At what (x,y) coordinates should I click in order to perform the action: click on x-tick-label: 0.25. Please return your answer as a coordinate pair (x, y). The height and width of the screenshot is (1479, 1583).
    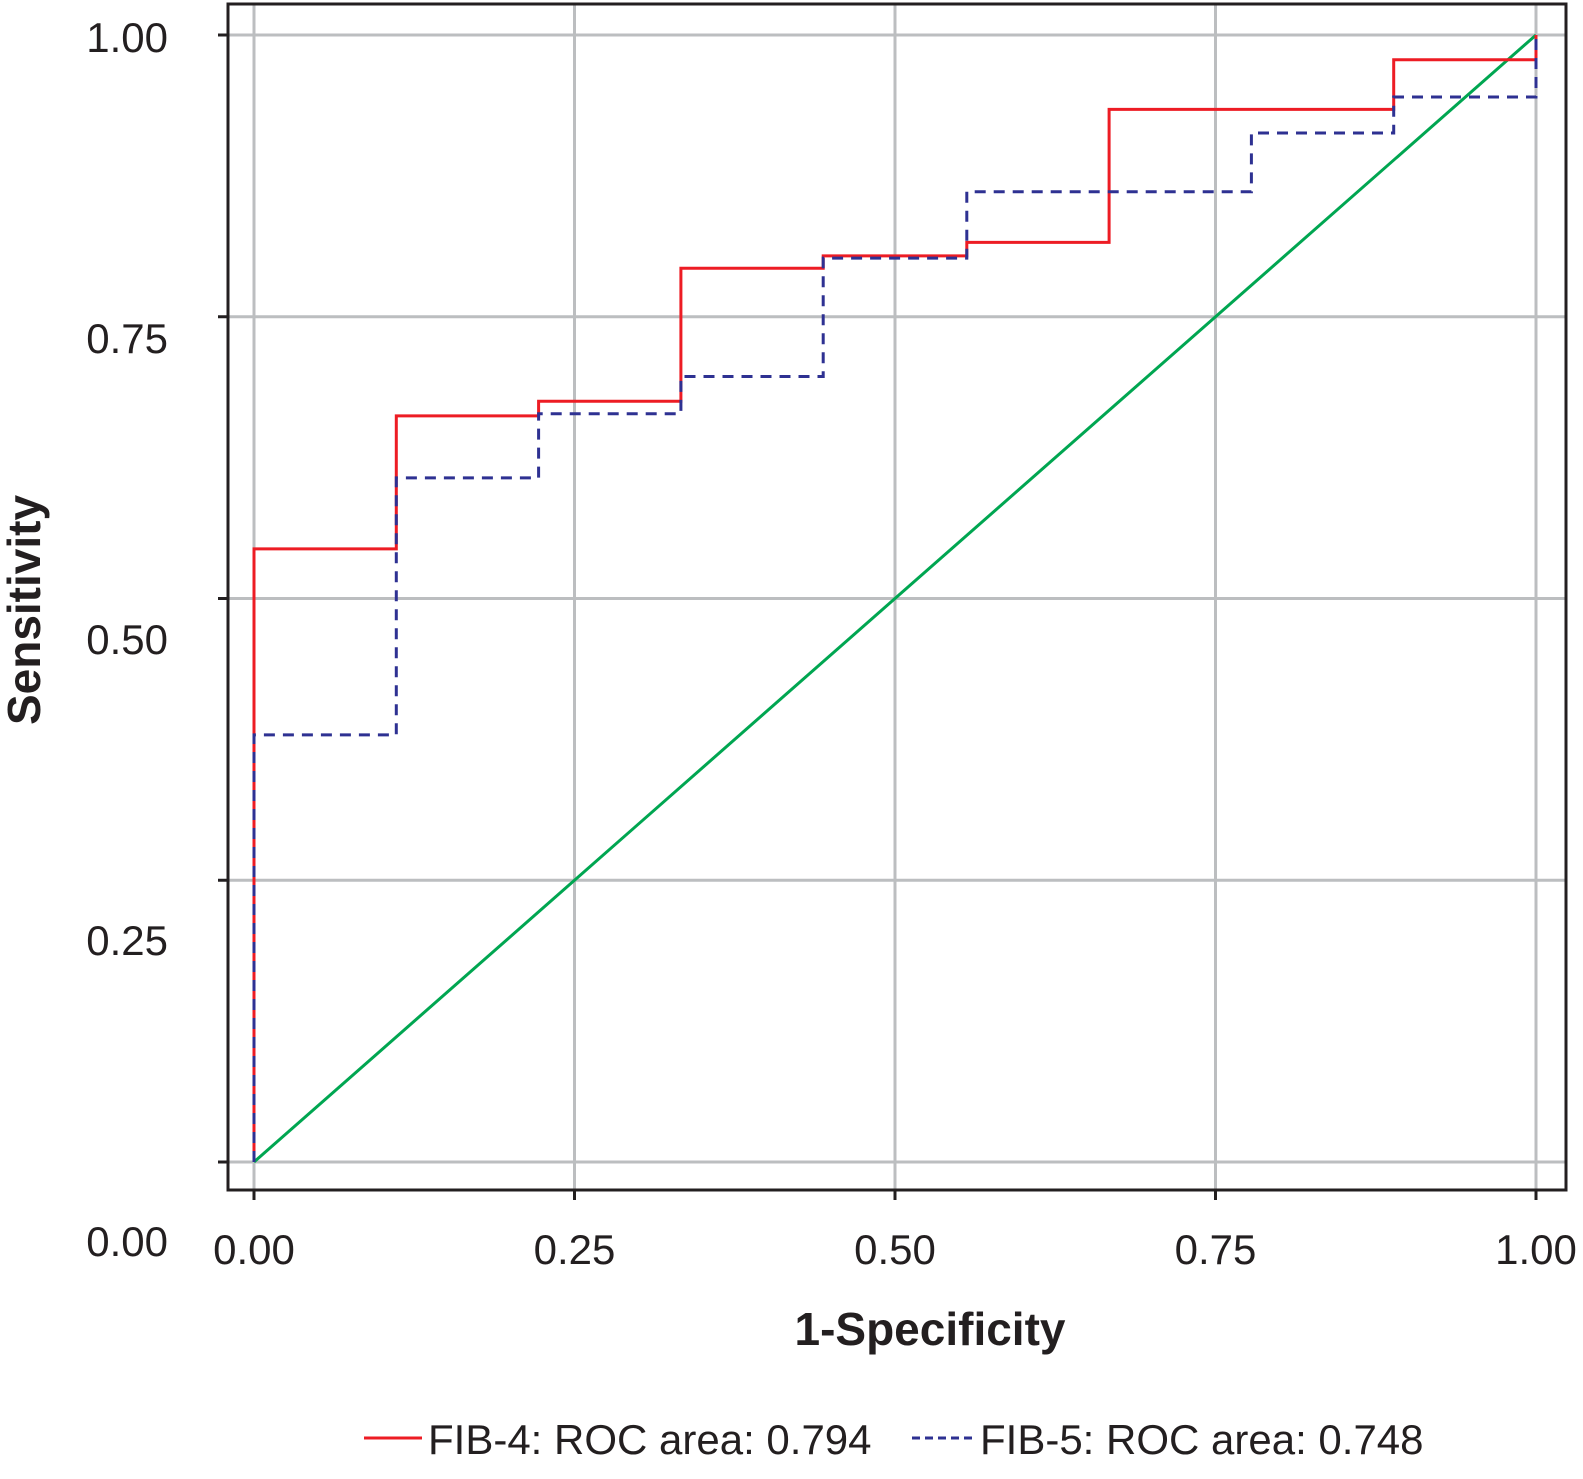
    Looking at the image, I should click on (575, 1249).